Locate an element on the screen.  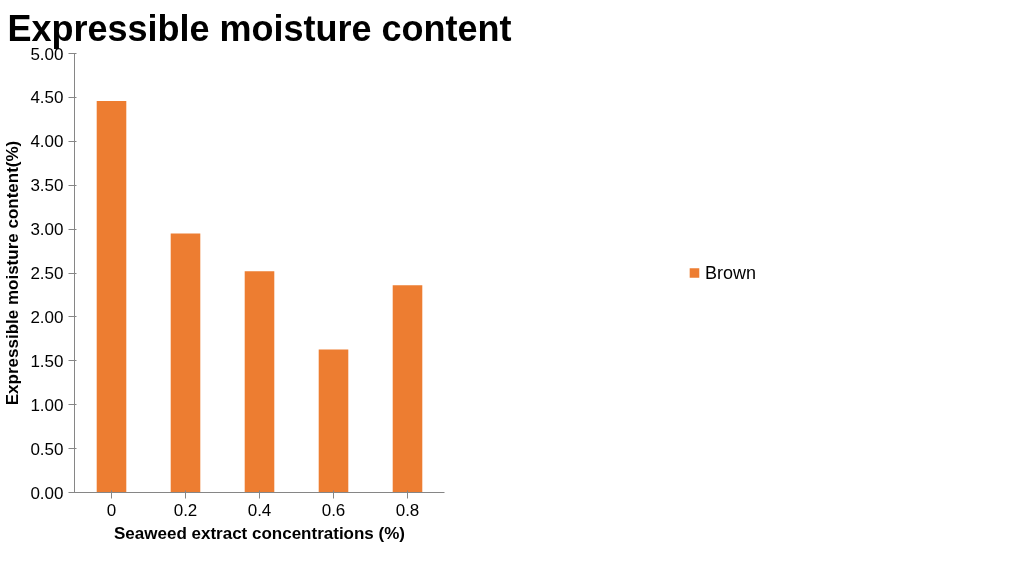
y-tick-label: 1.00 is located at coordinates (47, 405).